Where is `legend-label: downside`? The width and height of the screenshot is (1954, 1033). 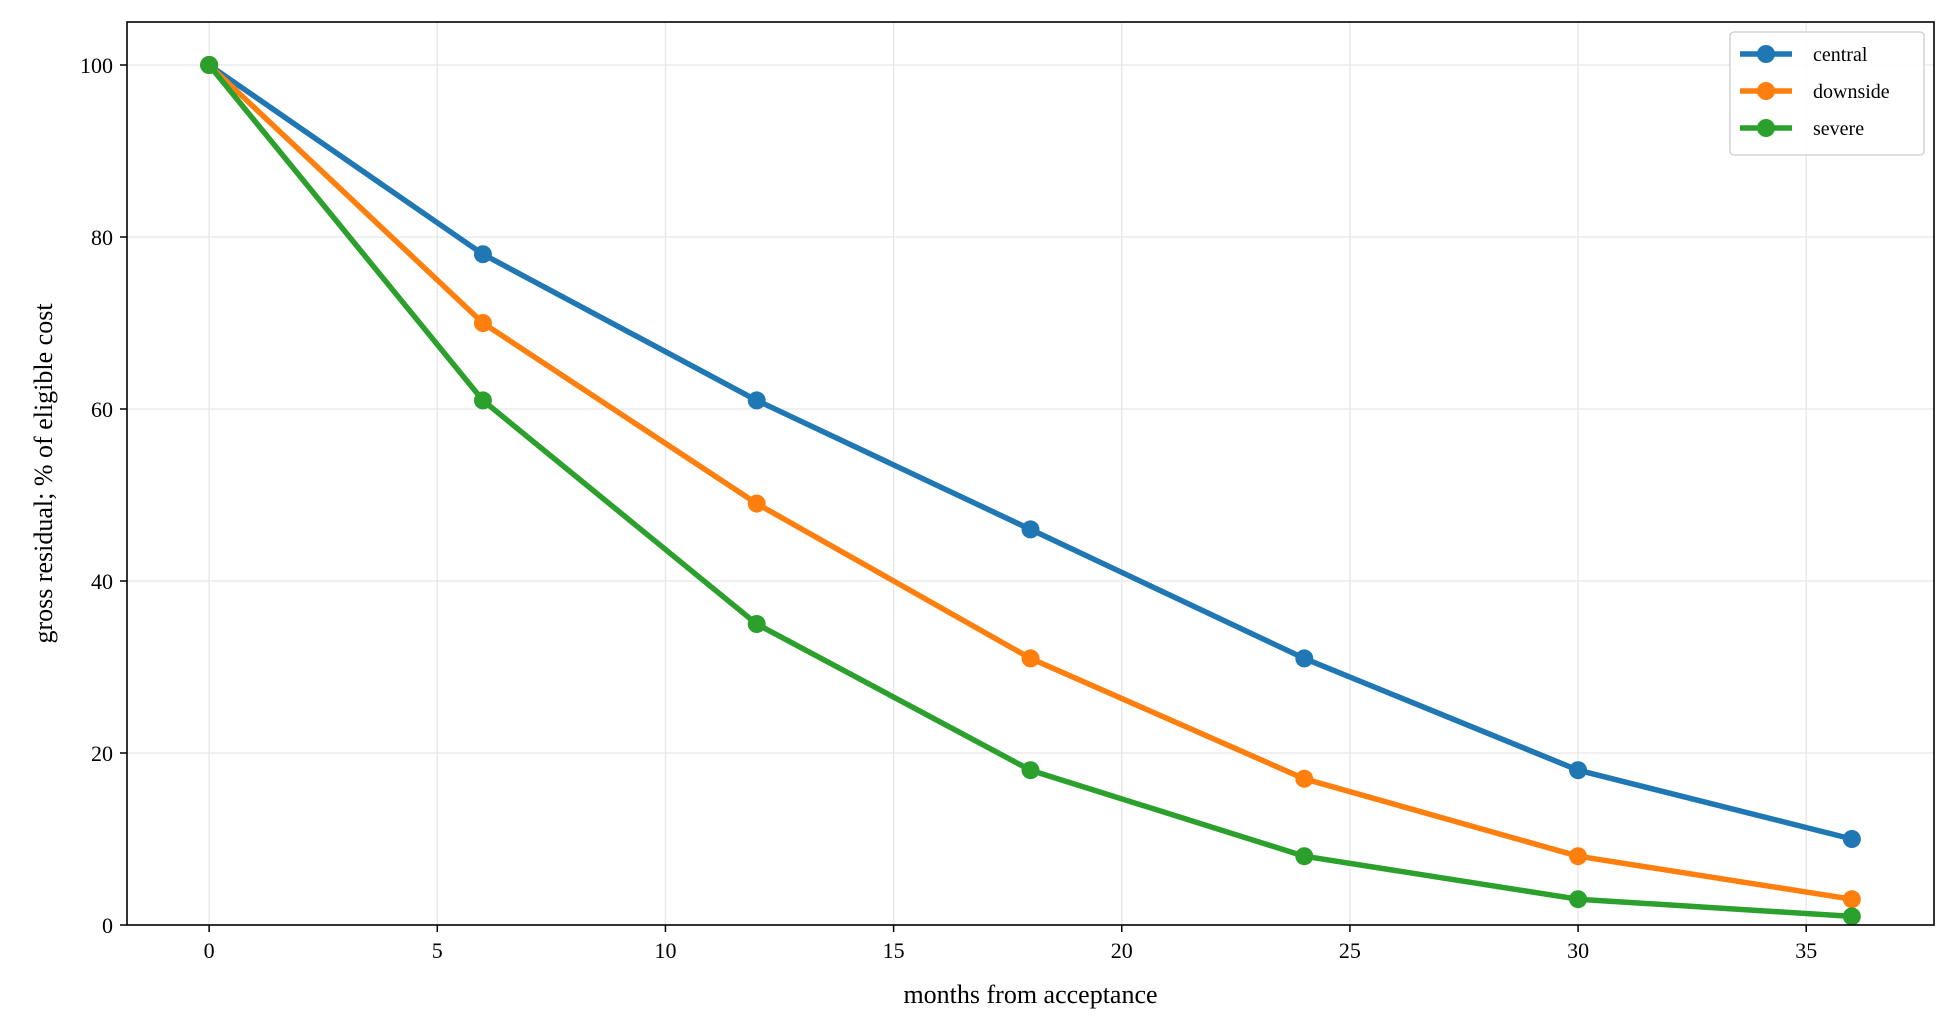 legend-label: downside is located at coordinates (1851, 92).